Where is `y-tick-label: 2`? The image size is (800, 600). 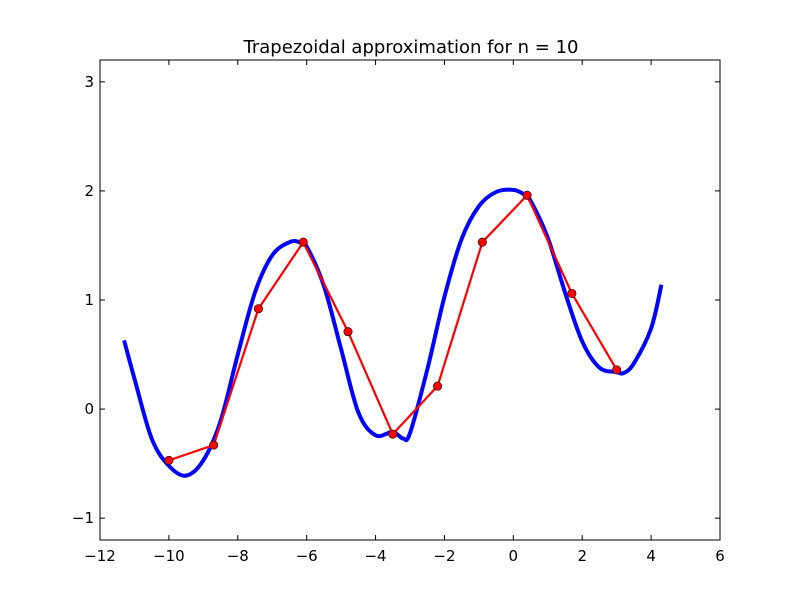 y-tick-label: 2 is located at coordinates (89, 191).